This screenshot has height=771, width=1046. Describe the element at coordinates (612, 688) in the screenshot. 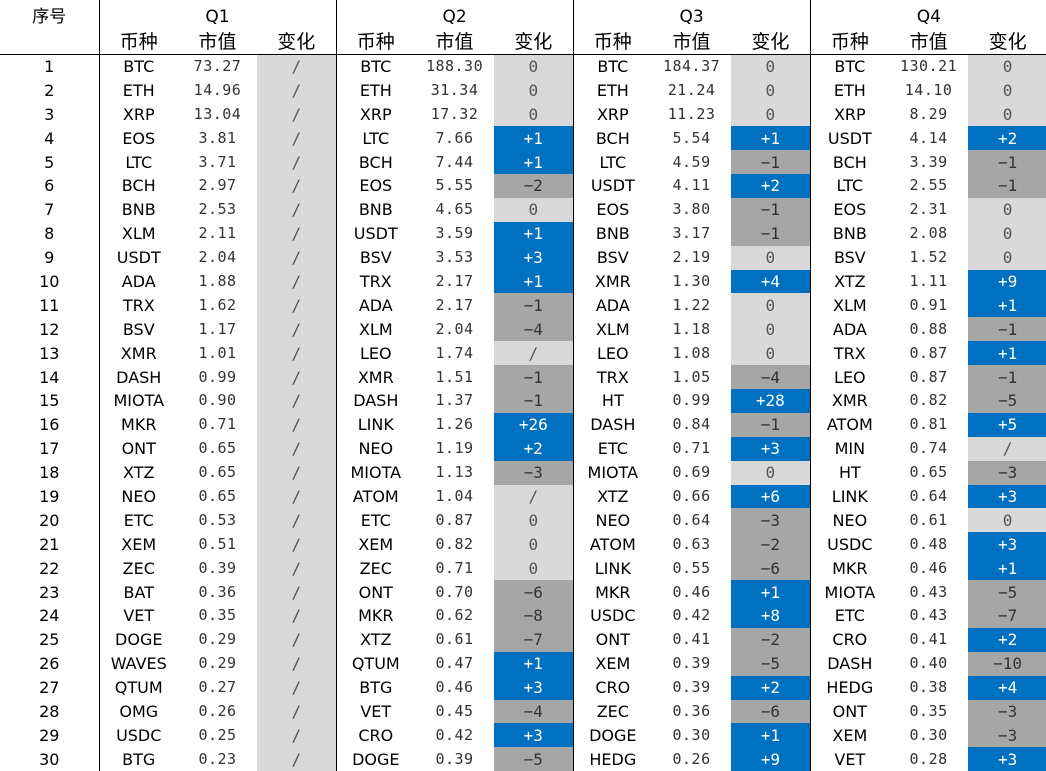

I see `q3-coin-cell: CRO` at that location.